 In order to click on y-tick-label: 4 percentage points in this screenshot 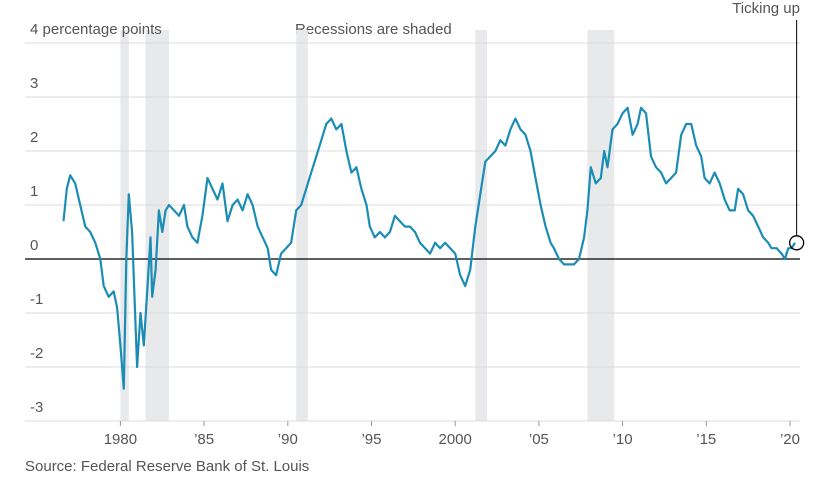, I will do `click(96, 29)`.